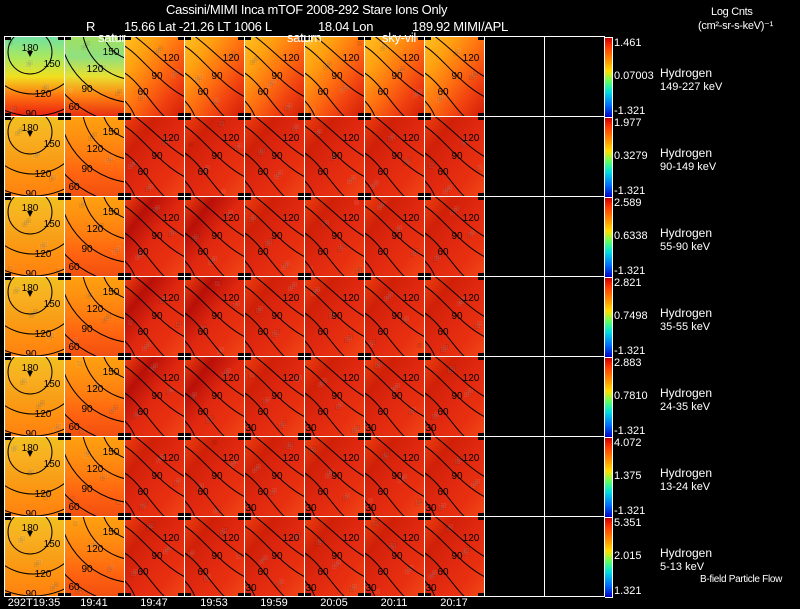 The width and height of the screenshot is (800, 609). What do you see at coordinates (52, 144) in the screenshot?
I see `contour-label: 150` at bounding box center [52, 144].